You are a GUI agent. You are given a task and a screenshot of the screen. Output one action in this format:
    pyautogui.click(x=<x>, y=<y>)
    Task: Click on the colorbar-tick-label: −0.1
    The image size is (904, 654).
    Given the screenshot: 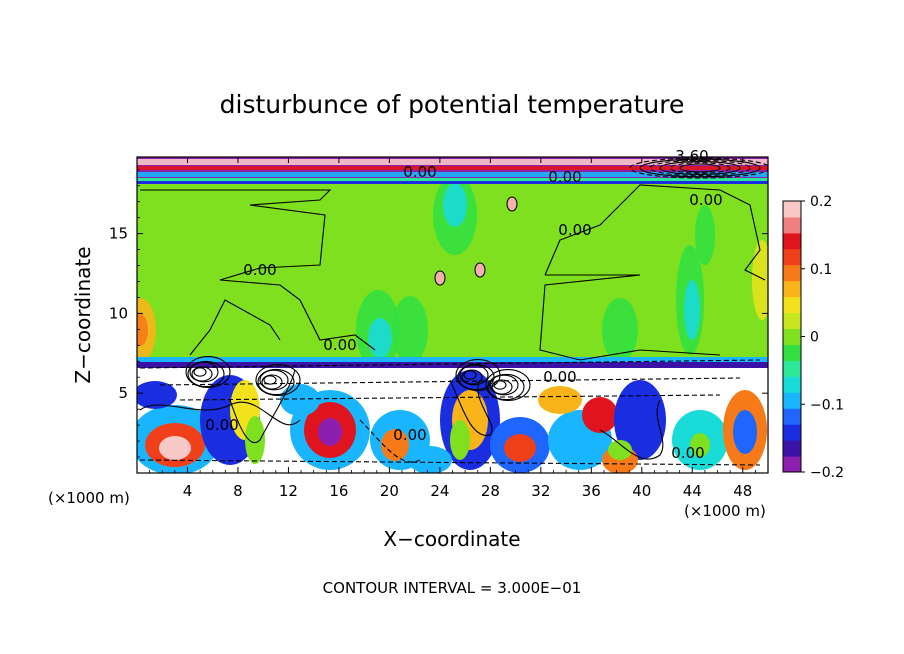 What is the action you would take?
    pyautogui.click(x=827, y=405)
    